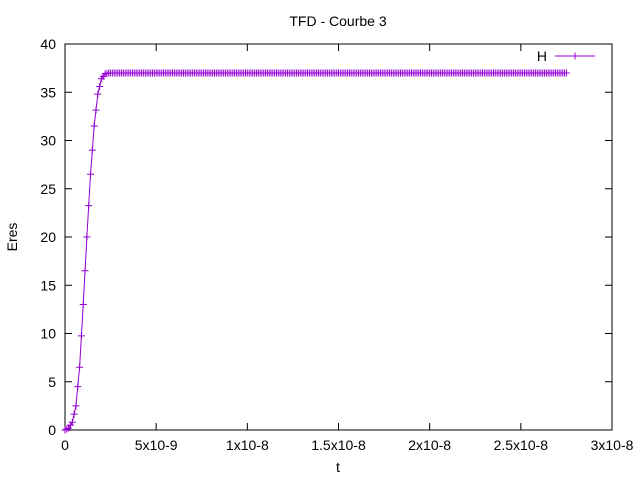 The height and width of the screenshot is (480, 640). What do you see at coordinates (575, 56) in the screenshot?
I see `legend-marker-h` at bounding box center [575, 56].